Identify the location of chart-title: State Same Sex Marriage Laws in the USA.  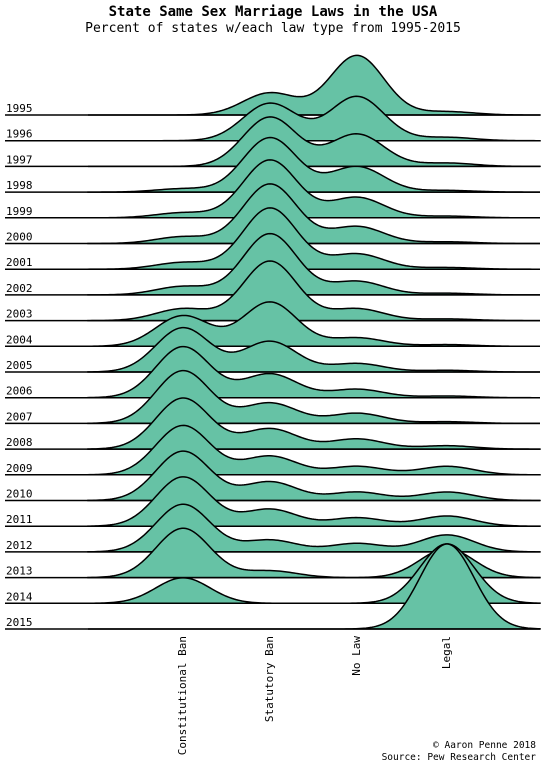
(273, 12).